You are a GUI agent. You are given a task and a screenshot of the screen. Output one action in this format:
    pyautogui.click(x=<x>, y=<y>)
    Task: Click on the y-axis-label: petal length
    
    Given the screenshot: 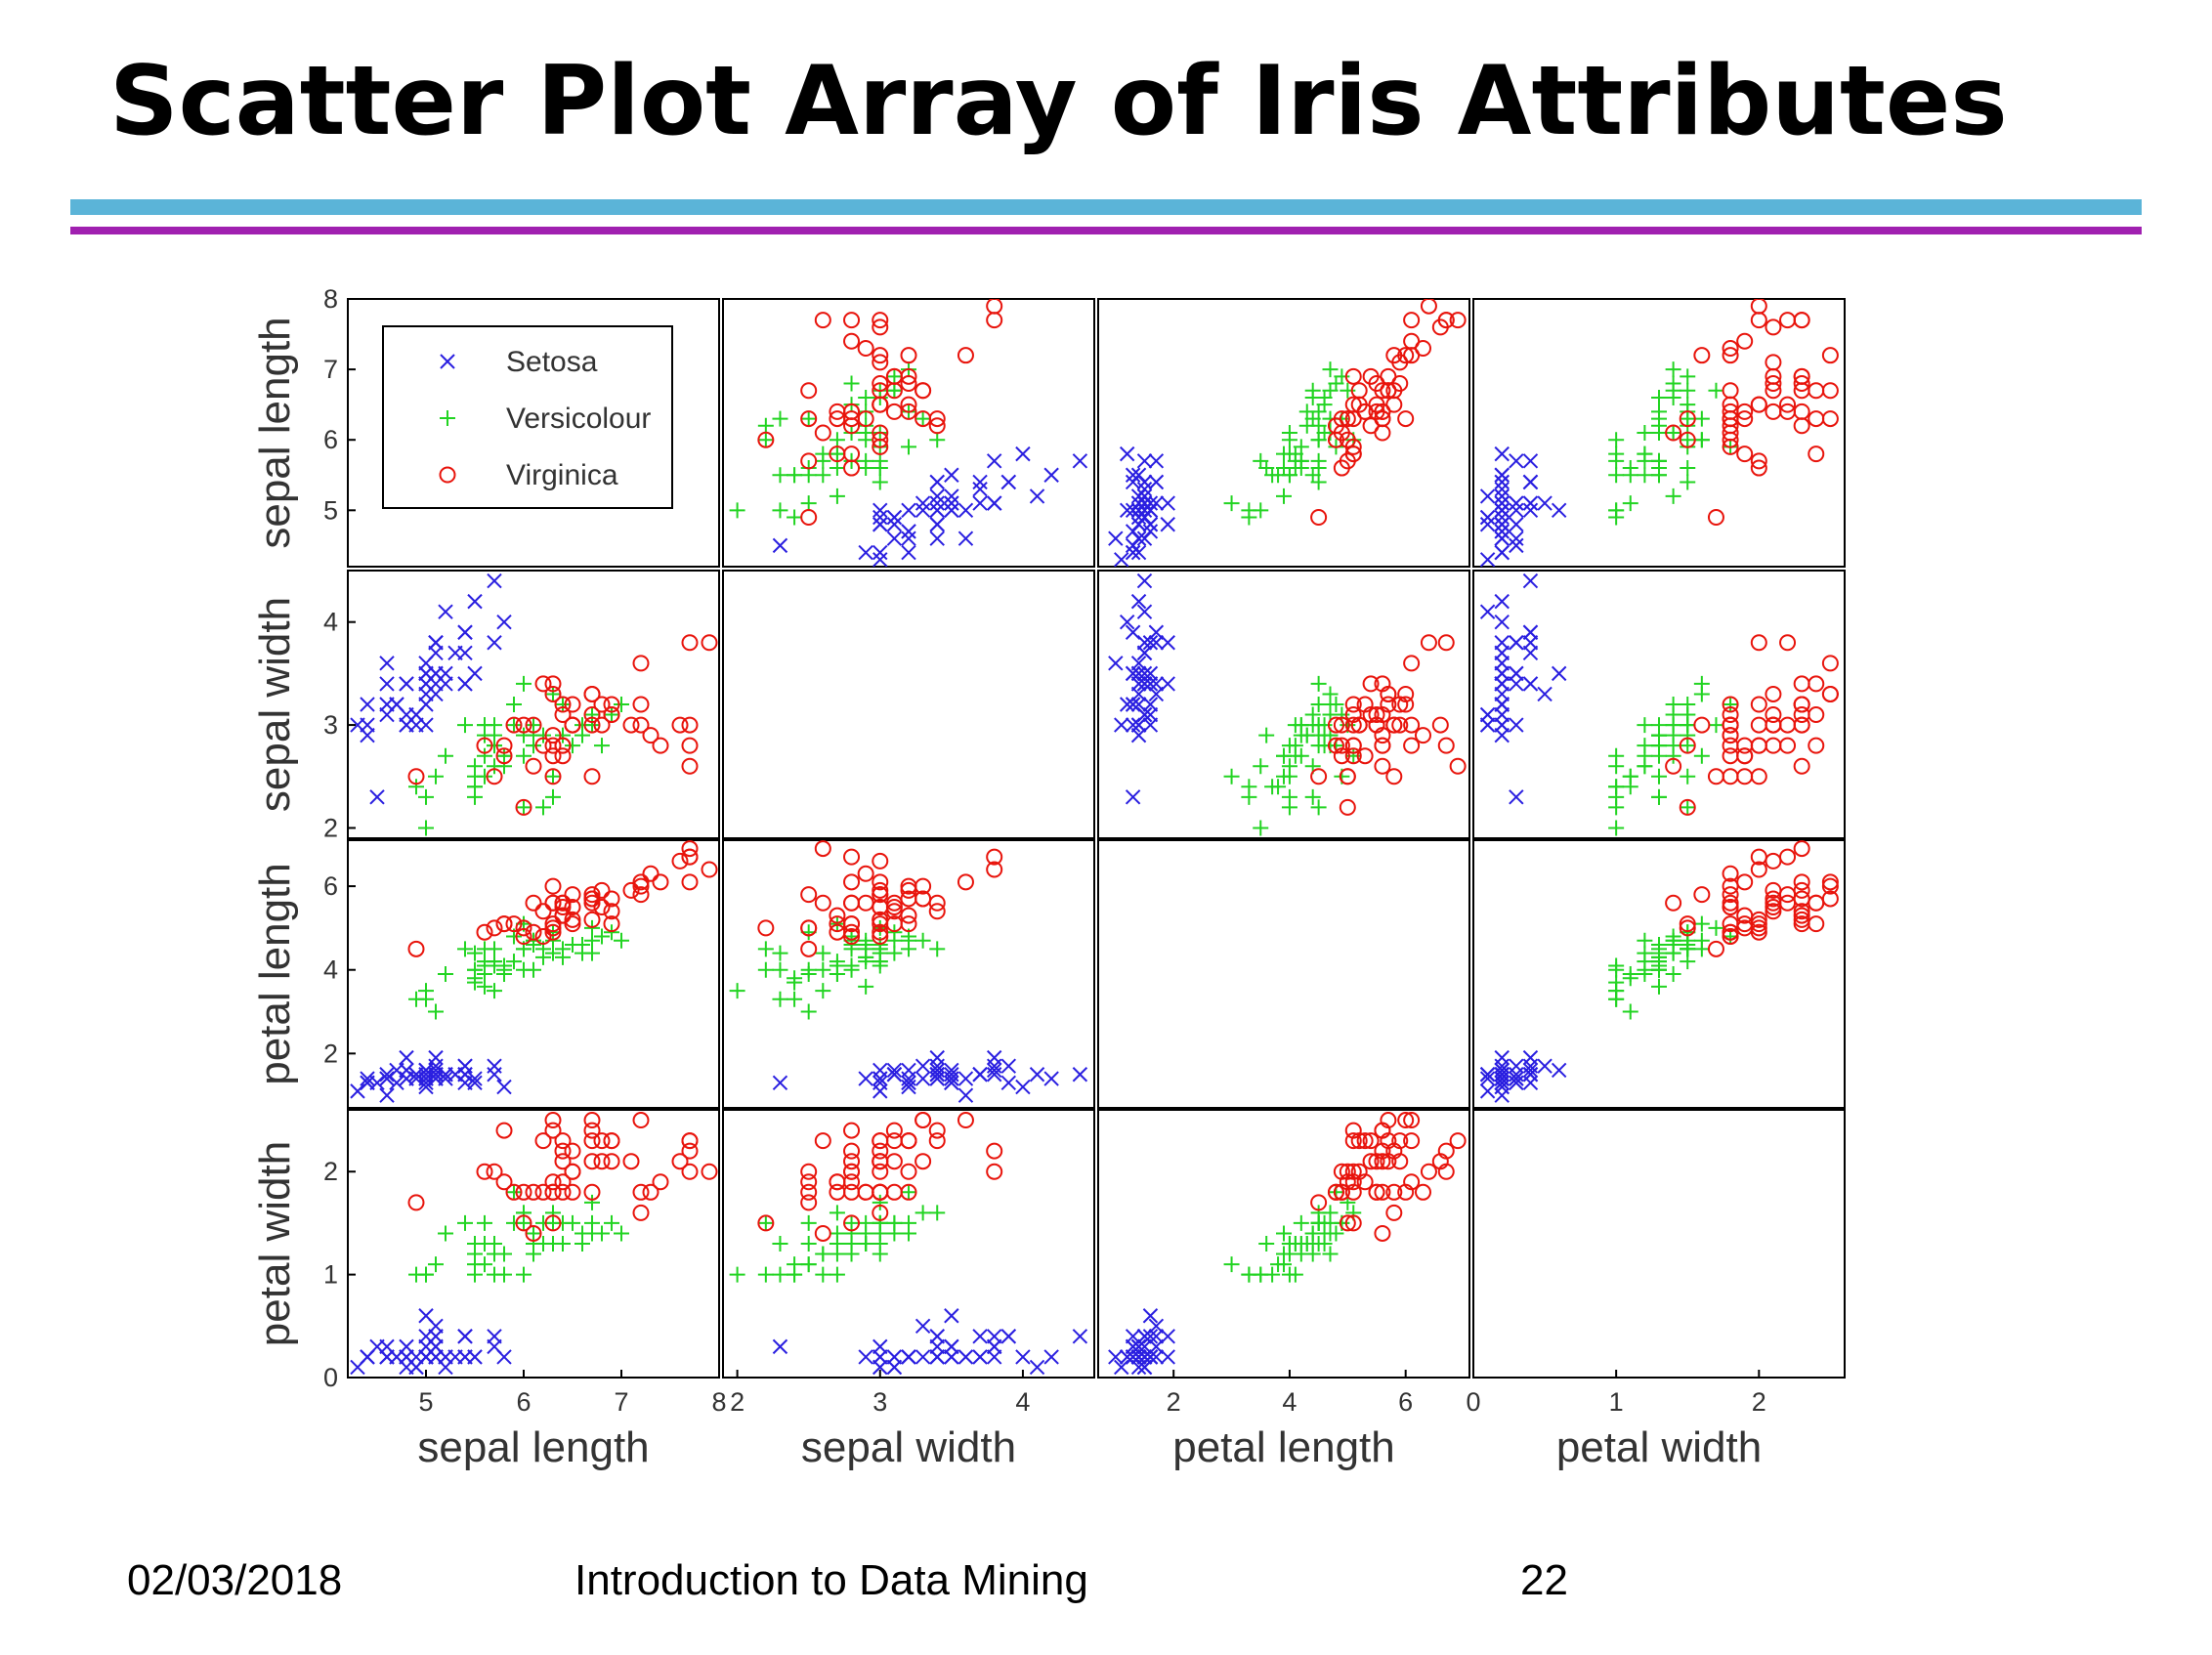 What is the action you would take?
    pyautogui.click(x=275, y=974)
    